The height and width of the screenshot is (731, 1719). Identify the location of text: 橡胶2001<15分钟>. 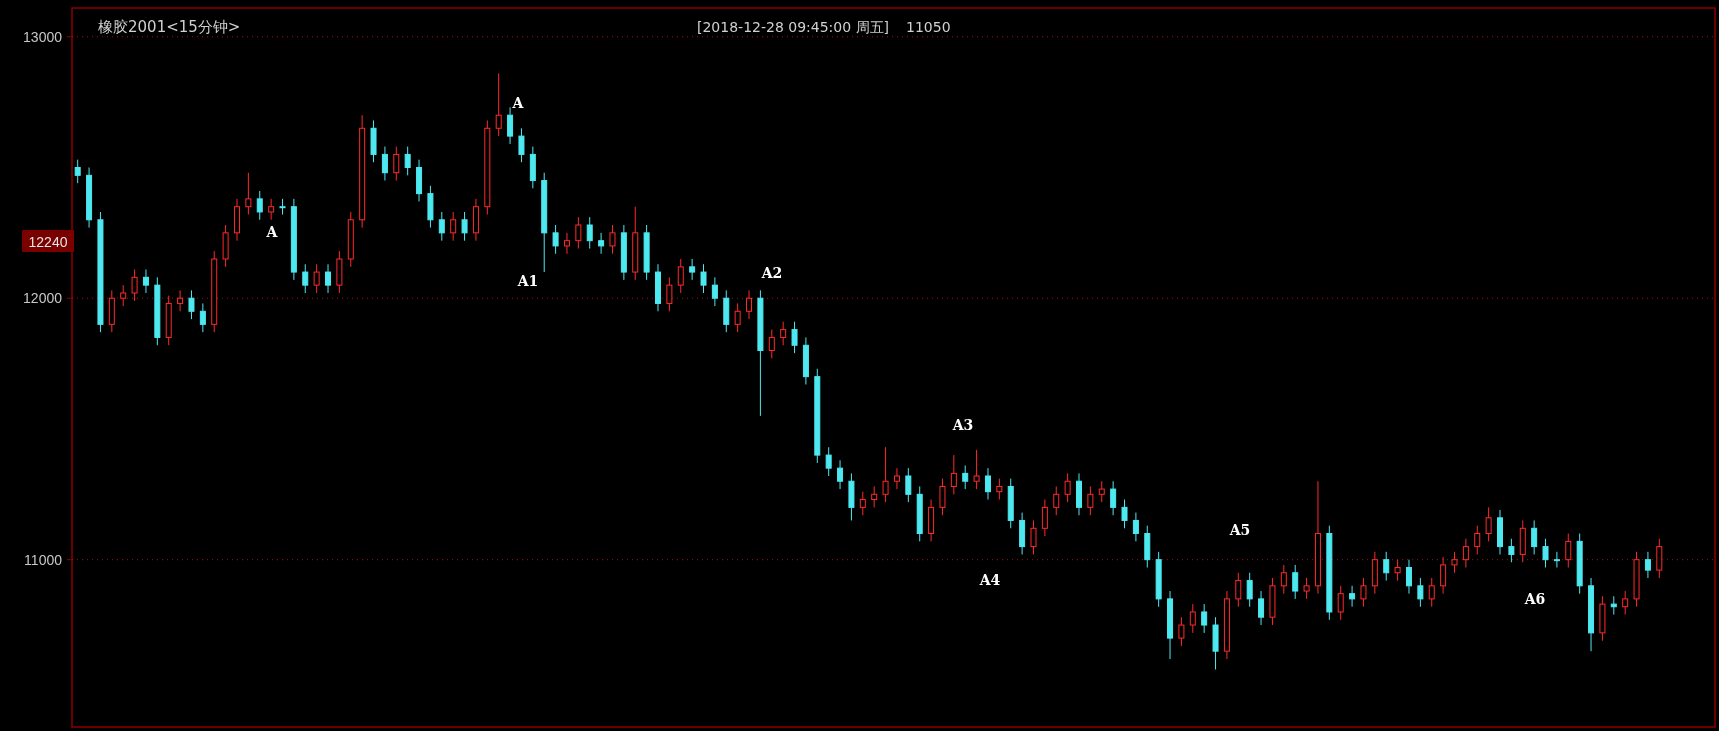
(169, 27).